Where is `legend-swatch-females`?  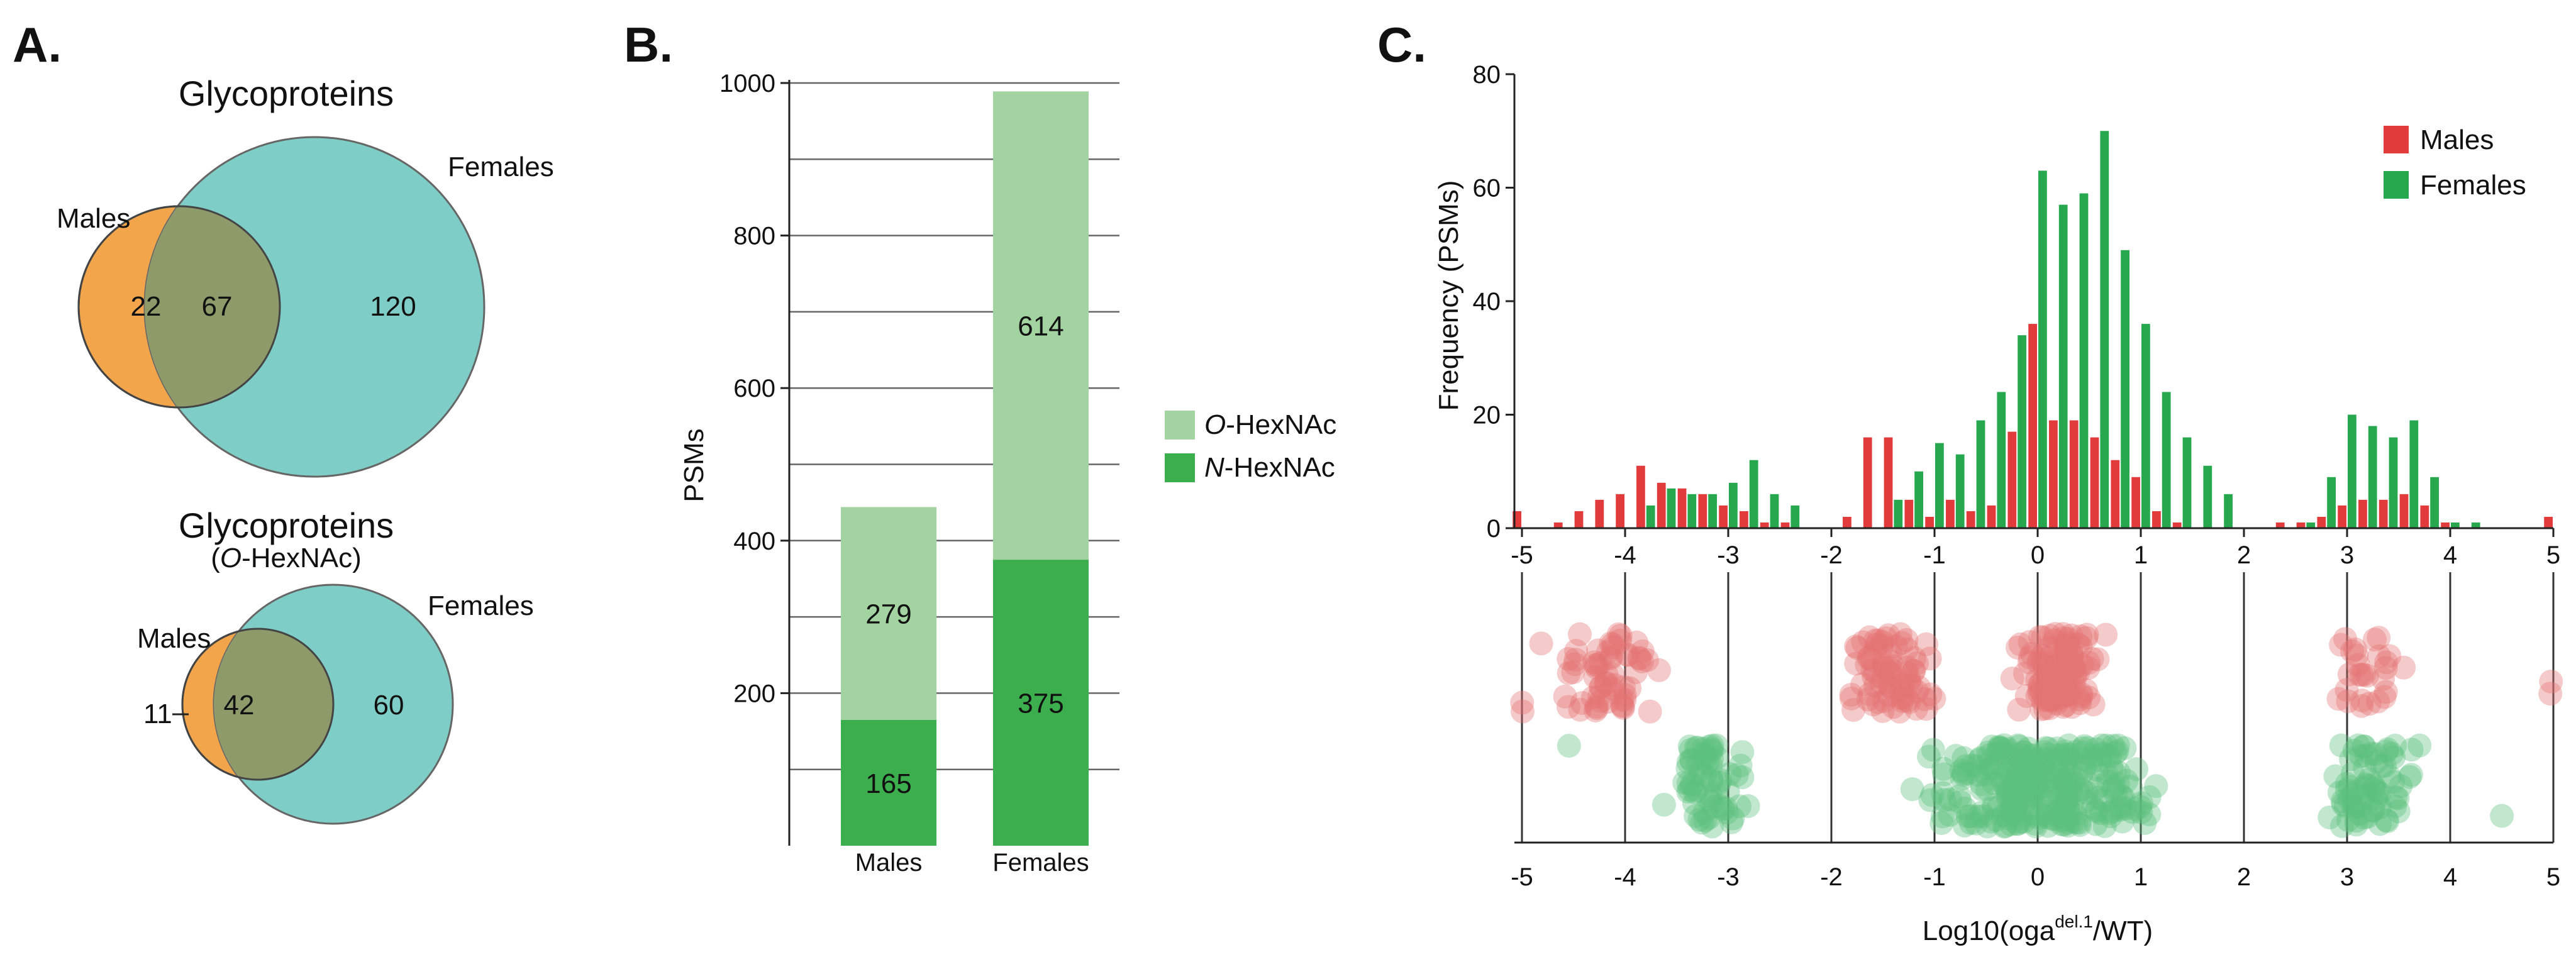
legend-swatch-females is located at coordinates (2396, 185).